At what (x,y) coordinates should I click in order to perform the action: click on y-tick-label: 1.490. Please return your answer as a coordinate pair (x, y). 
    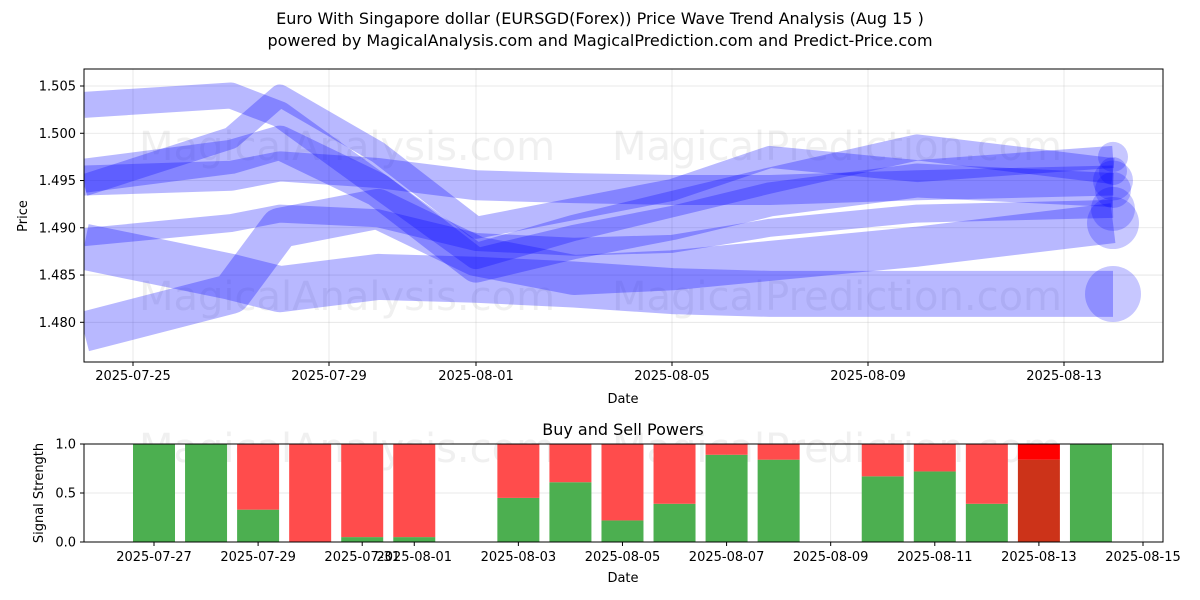
    Looking at the image, I should click on (57, 228).